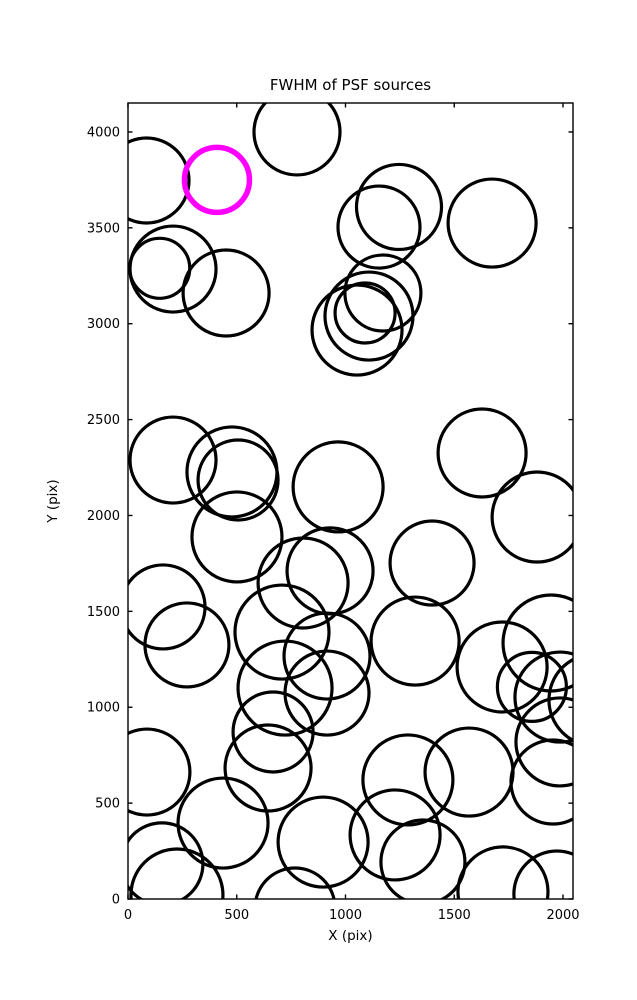 This screenshot has height=1000, width=637. What do you see at coordinates (454, 915) in the screenshot?
I see `x-tick-label: 1500` at bounding box center [454, 915].